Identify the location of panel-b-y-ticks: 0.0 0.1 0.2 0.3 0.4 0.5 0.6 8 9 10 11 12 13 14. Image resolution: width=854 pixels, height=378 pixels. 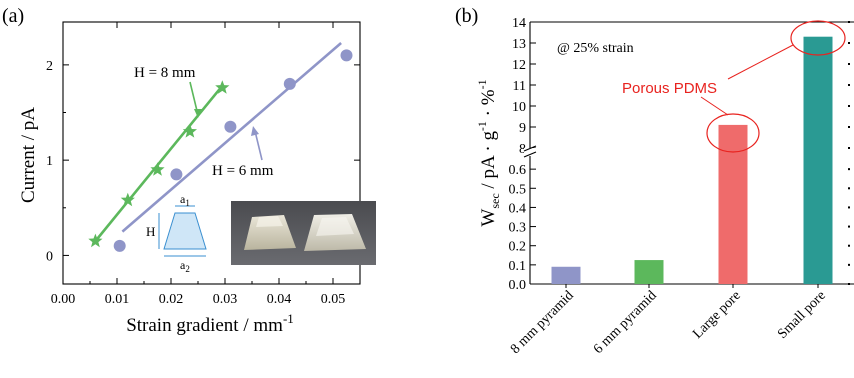
(522, 154).